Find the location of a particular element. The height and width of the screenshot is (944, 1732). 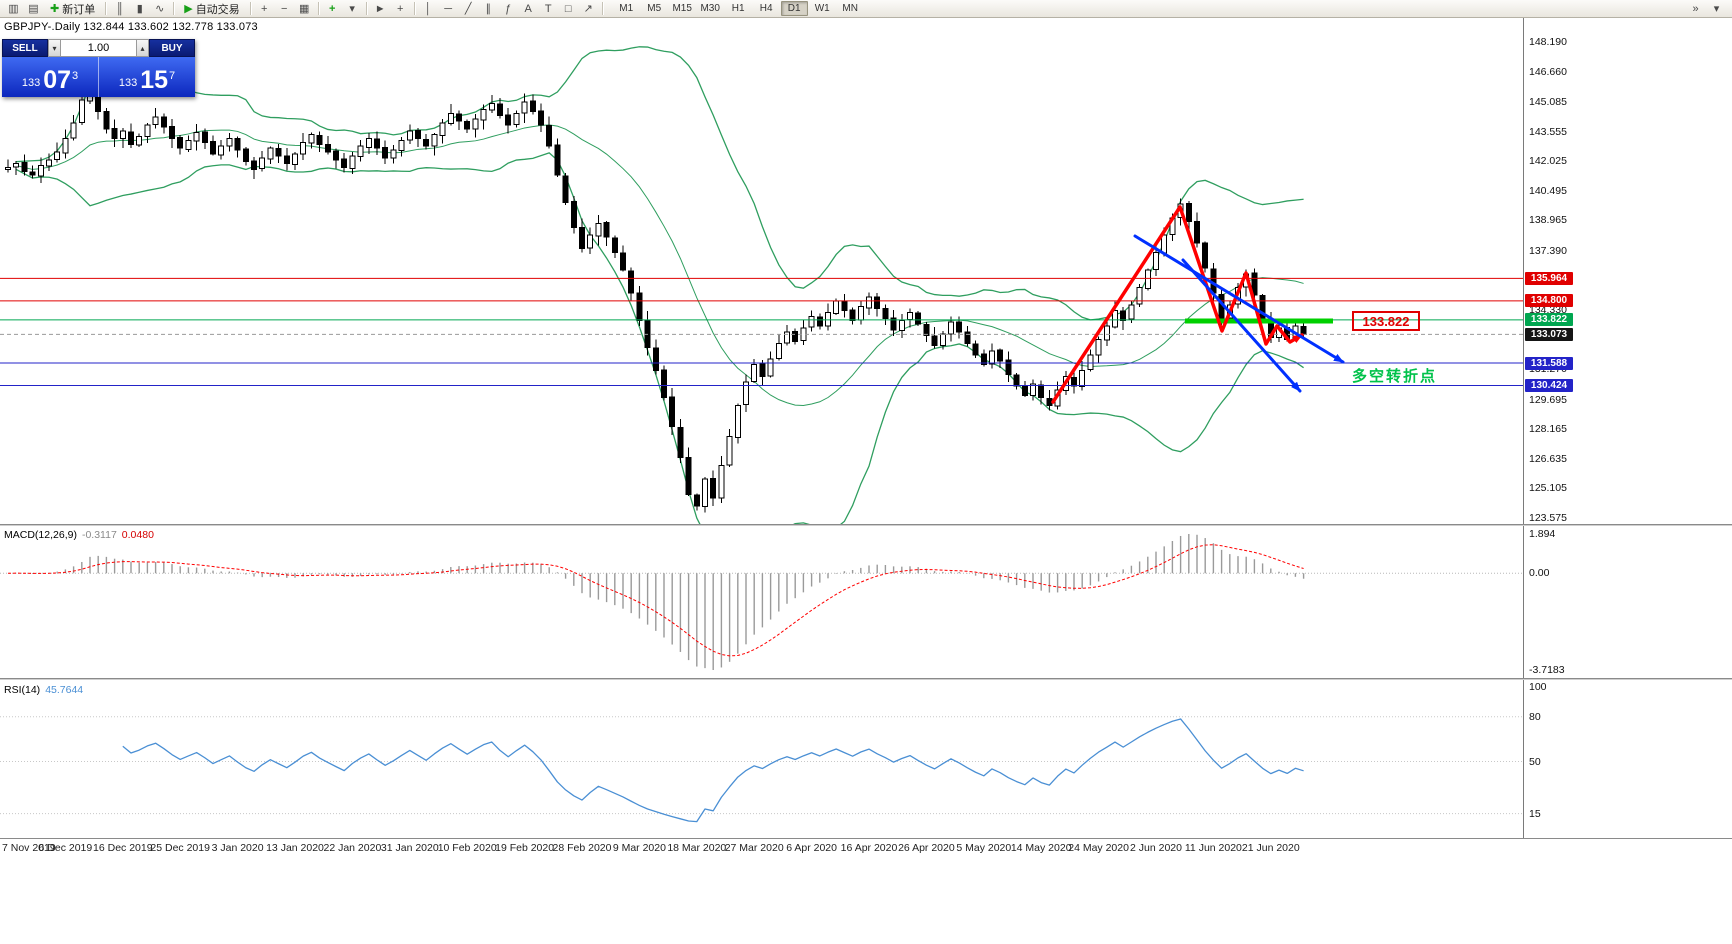

new-order-button: ✚ 新订单 is located at coordinates (72, 9).